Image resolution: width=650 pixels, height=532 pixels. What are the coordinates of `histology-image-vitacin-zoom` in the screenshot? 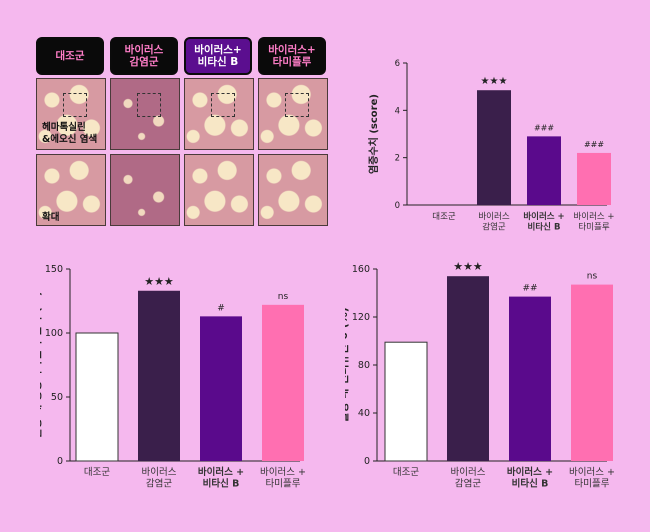 It's located at (219, 190).